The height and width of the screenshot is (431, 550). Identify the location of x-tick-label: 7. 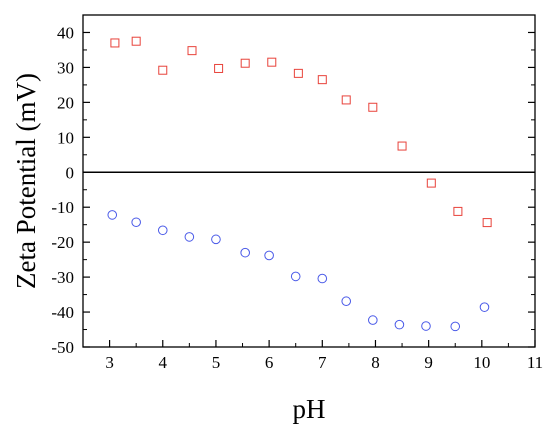
(322, 362).